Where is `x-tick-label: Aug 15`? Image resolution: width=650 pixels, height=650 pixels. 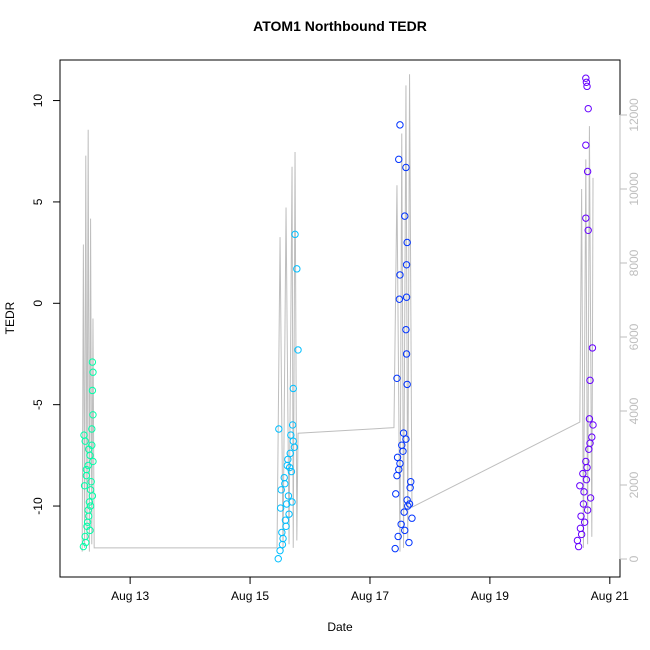 x-tick-label: Aug 15 is located at coordinates (250, 596).